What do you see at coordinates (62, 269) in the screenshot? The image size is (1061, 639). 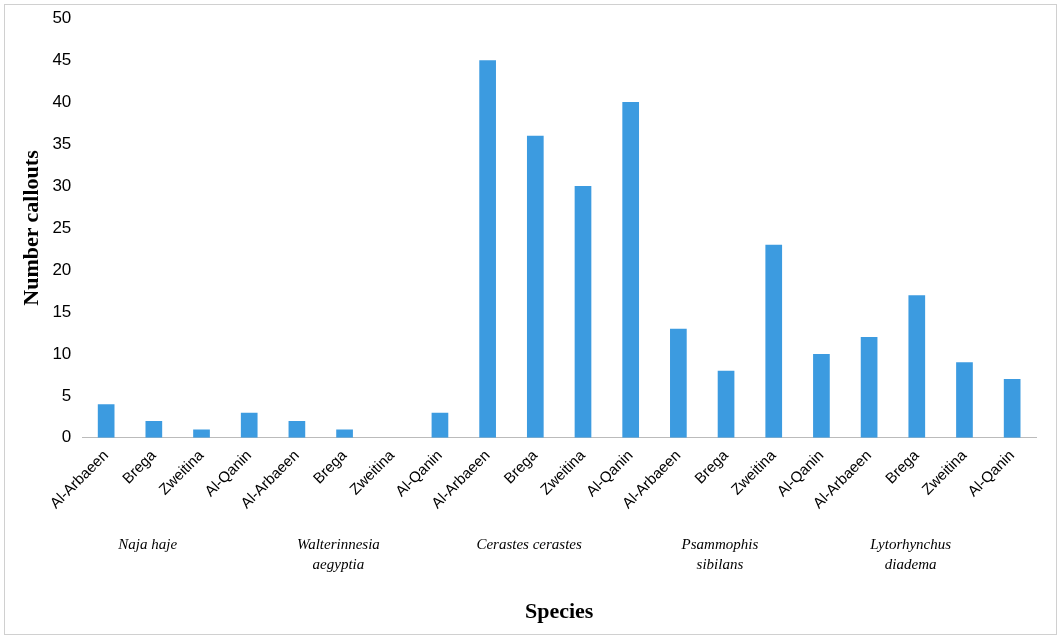 I see `y-tick-label: 20` at bounding box center [62, 269].